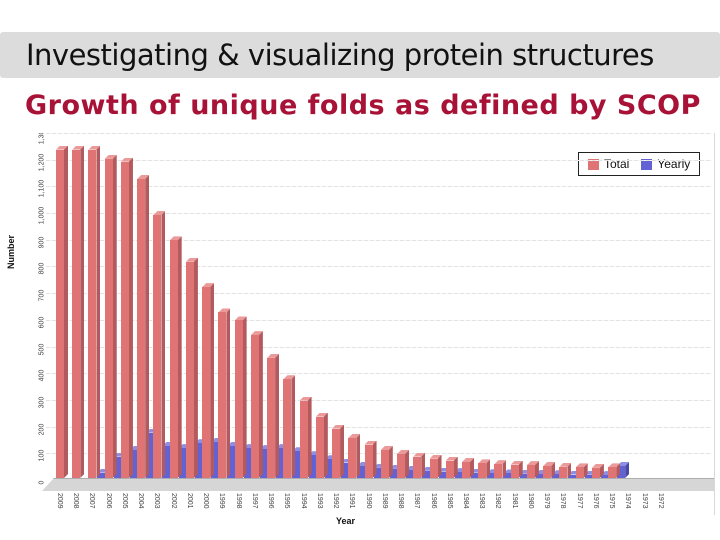  I want to click on x-axis-title: Year, so click(346, 521).